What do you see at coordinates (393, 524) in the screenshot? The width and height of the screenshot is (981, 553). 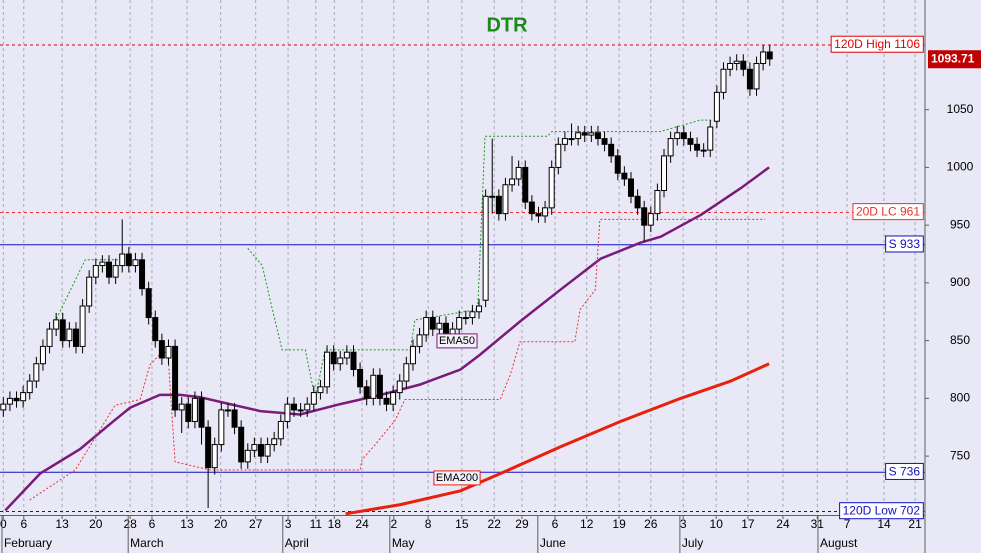 I see `x-tick-label: 2` at bounding box center [393, 524].